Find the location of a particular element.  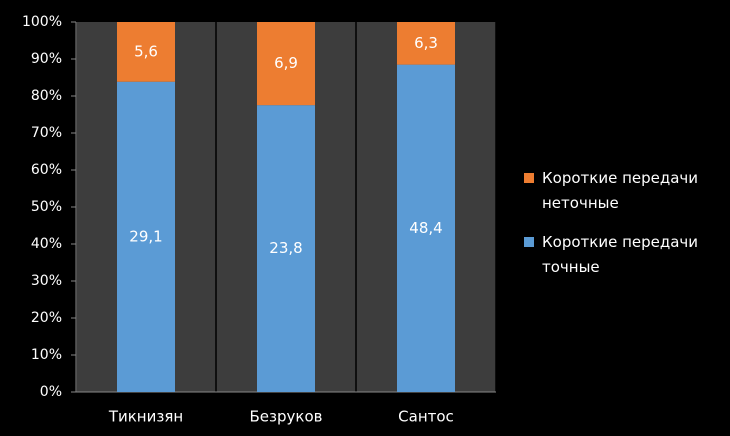

data-label: 6,9 is located at coordinates (286, 63).